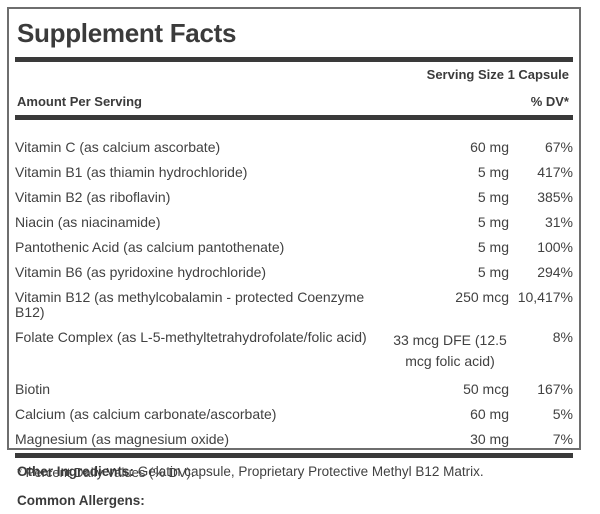 Image resolution: width=600 pixels, height=514 pixels. Describe the element at coordinates (141, 272) in the screenshot. I see `nutrient-name: Vitamin B6 (as pyridoxine hydrochloride)` at that location.